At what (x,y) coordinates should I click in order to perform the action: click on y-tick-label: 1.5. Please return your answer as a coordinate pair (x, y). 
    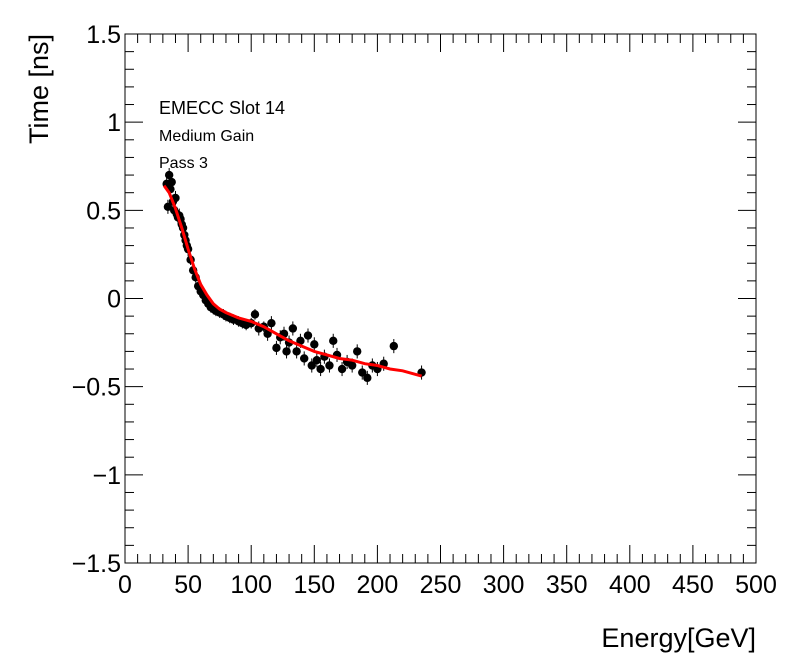
    Looking at the image, I should click on (103, 35).